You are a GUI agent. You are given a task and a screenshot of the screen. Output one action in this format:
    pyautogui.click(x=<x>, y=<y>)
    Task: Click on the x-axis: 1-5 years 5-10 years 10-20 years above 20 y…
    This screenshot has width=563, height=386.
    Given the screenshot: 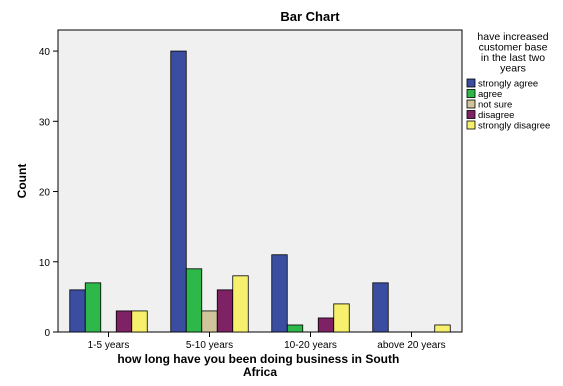 What is the action you would take?
    pyautogui.click(x=267, y=341)
    